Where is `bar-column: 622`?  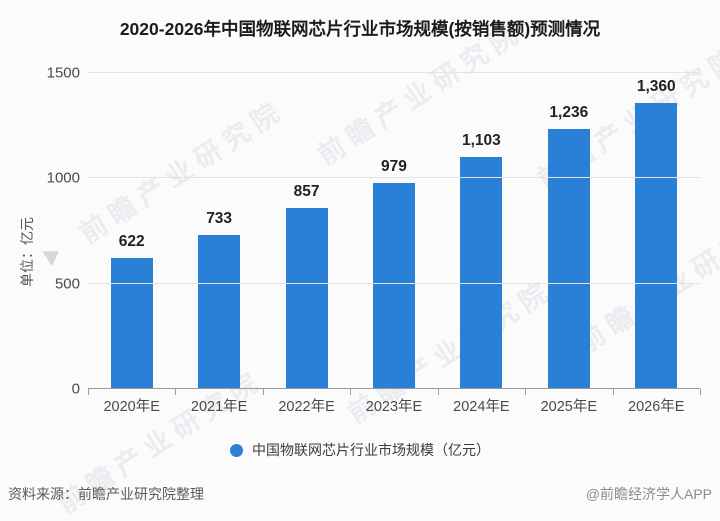
bar-column: 622 is located at coordinates (131, 231).